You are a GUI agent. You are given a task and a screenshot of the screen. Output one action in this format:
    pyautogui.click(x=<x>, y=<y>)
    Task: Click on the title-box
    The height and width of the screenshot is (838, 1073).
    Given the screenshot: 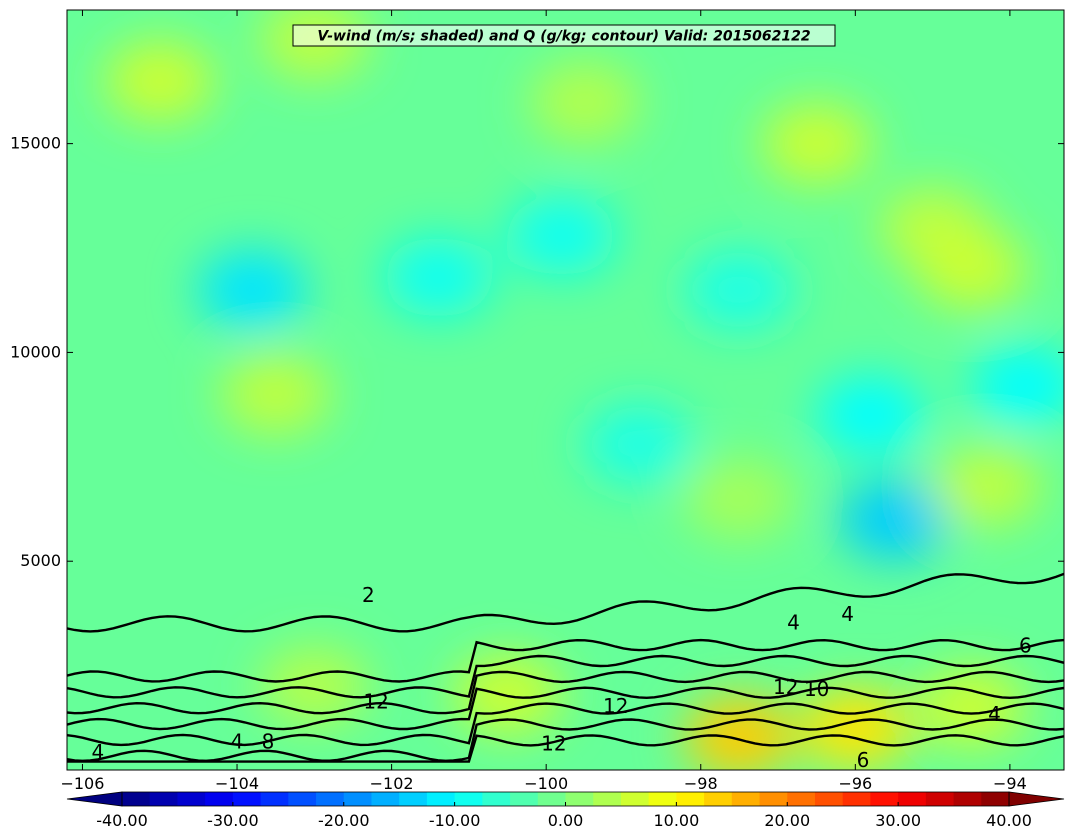 What is the action you would take?
    pyautogui.click(x=564, y=35)
    